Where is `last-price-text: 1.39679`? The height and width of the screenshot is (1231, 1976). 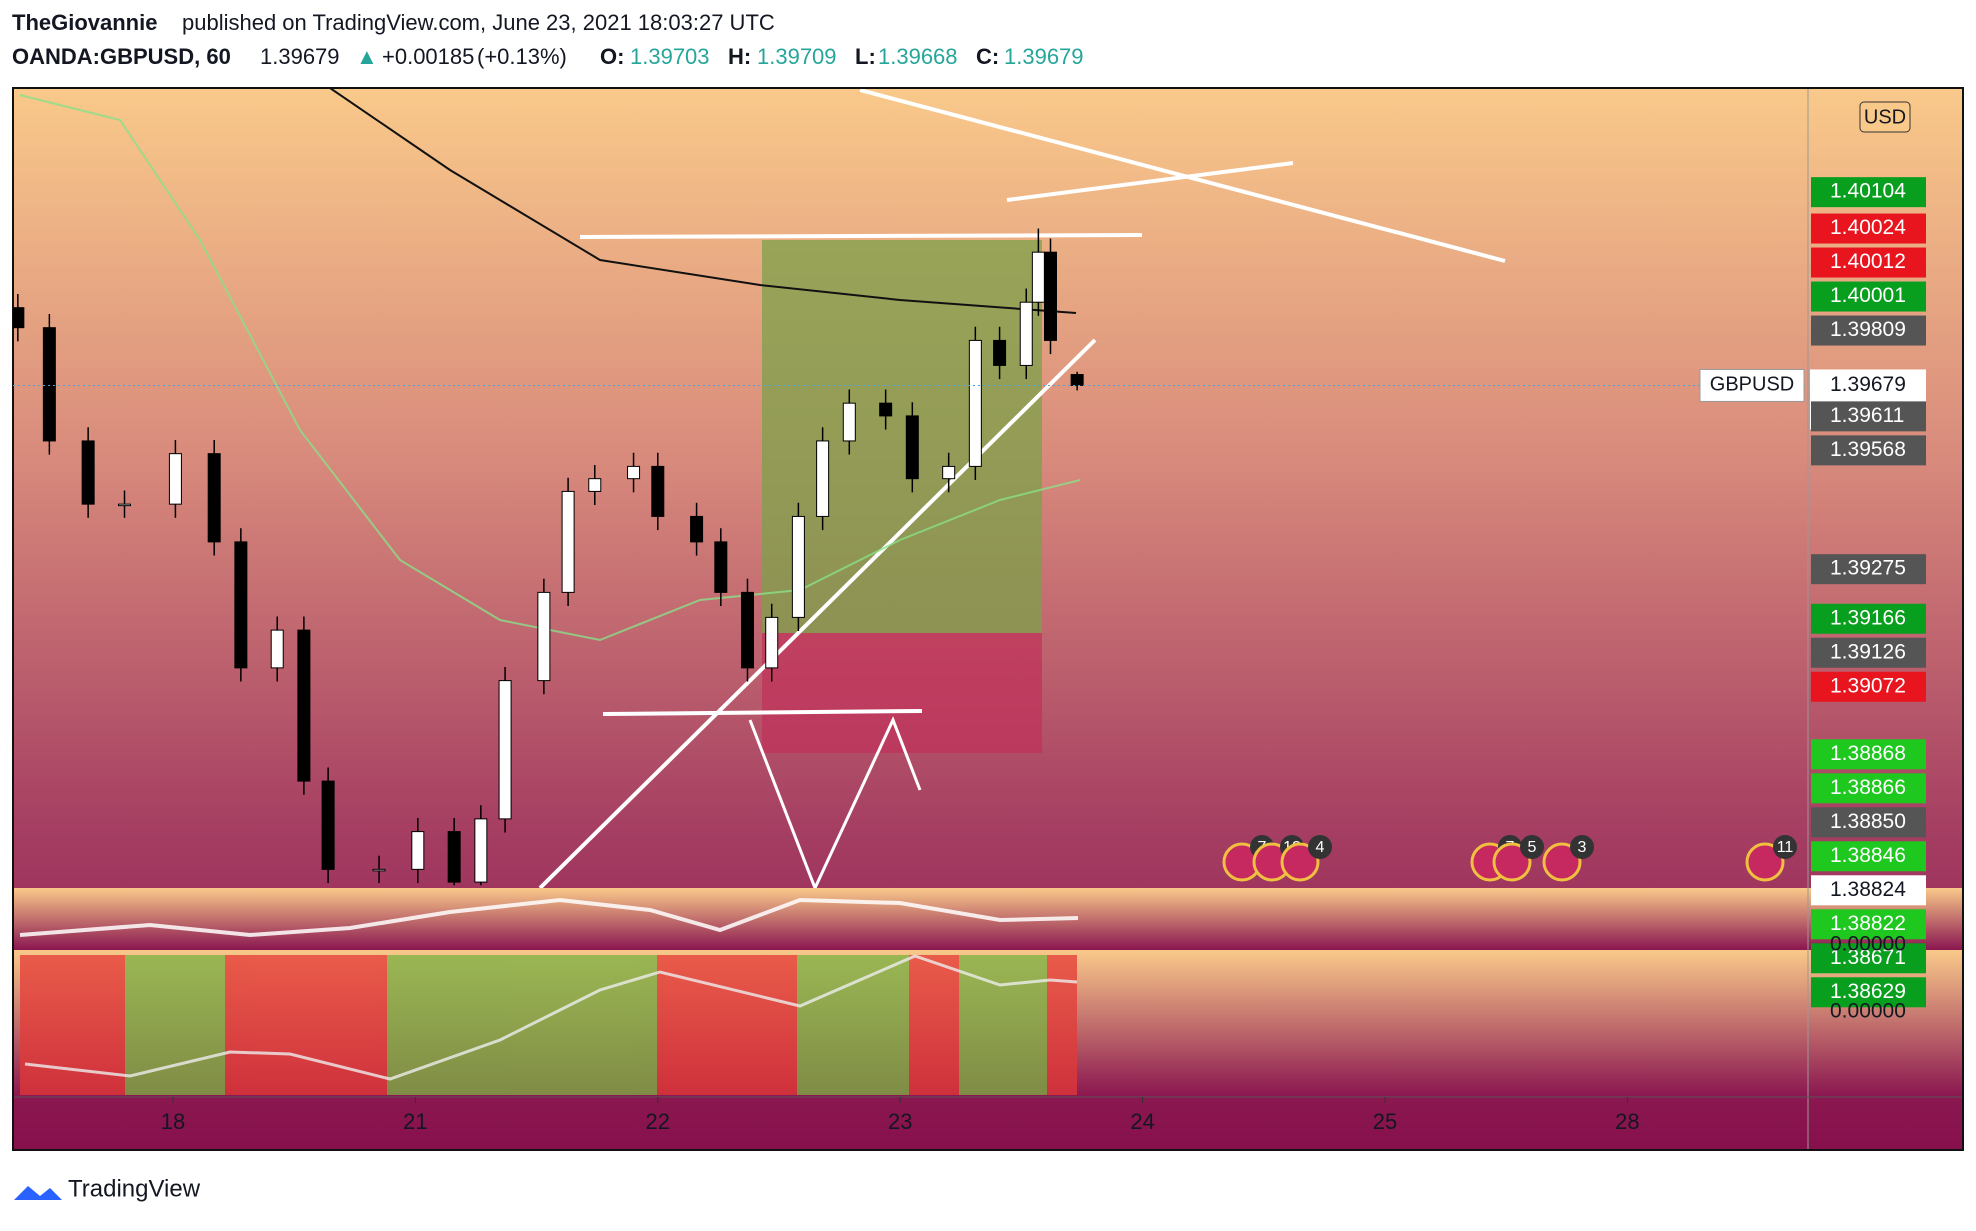 last-price-text: 1.39679 is located at coordinates (1868, 384).